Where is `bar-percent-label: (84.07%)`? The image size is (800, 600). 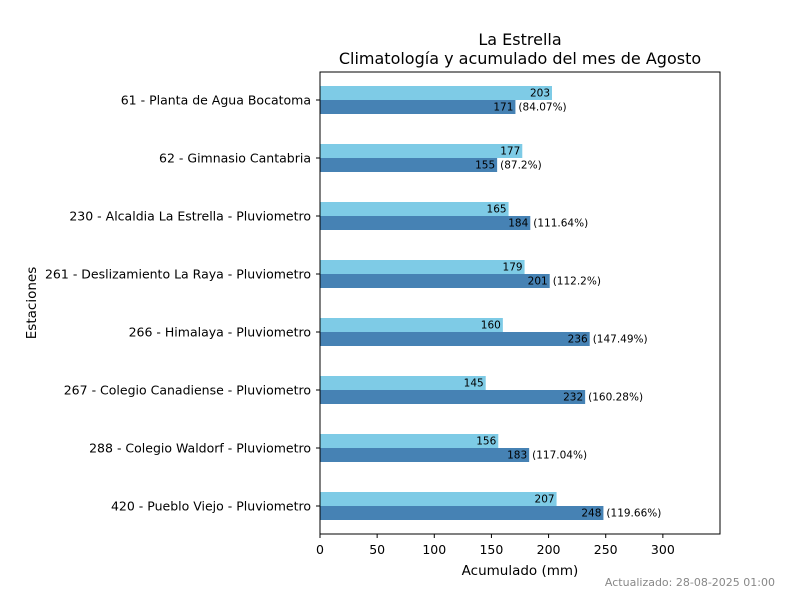
bar-percent-label: (84.07%) is located at coordinates (542, 108).